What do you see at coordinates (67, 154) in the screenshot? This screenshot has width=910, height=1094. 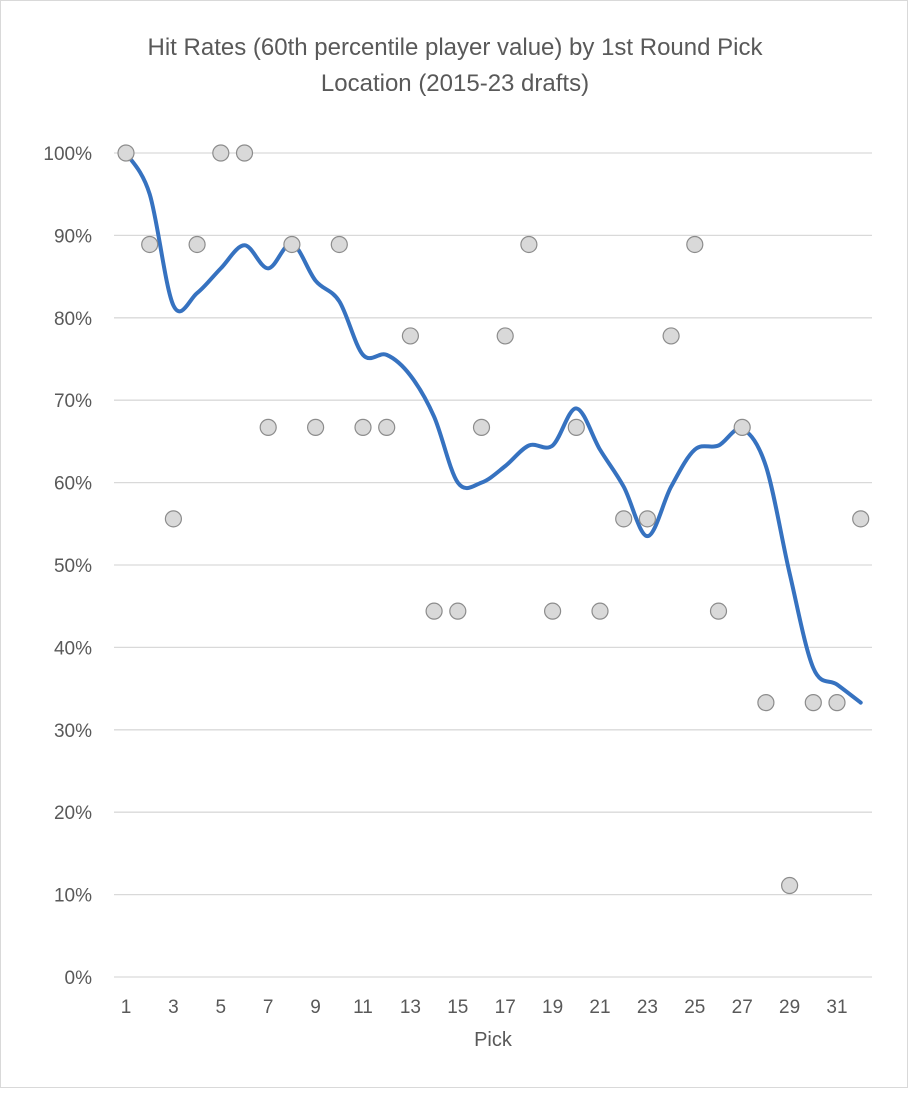 I see `y-tick-label: 100%` at bounding box center [67, 154].